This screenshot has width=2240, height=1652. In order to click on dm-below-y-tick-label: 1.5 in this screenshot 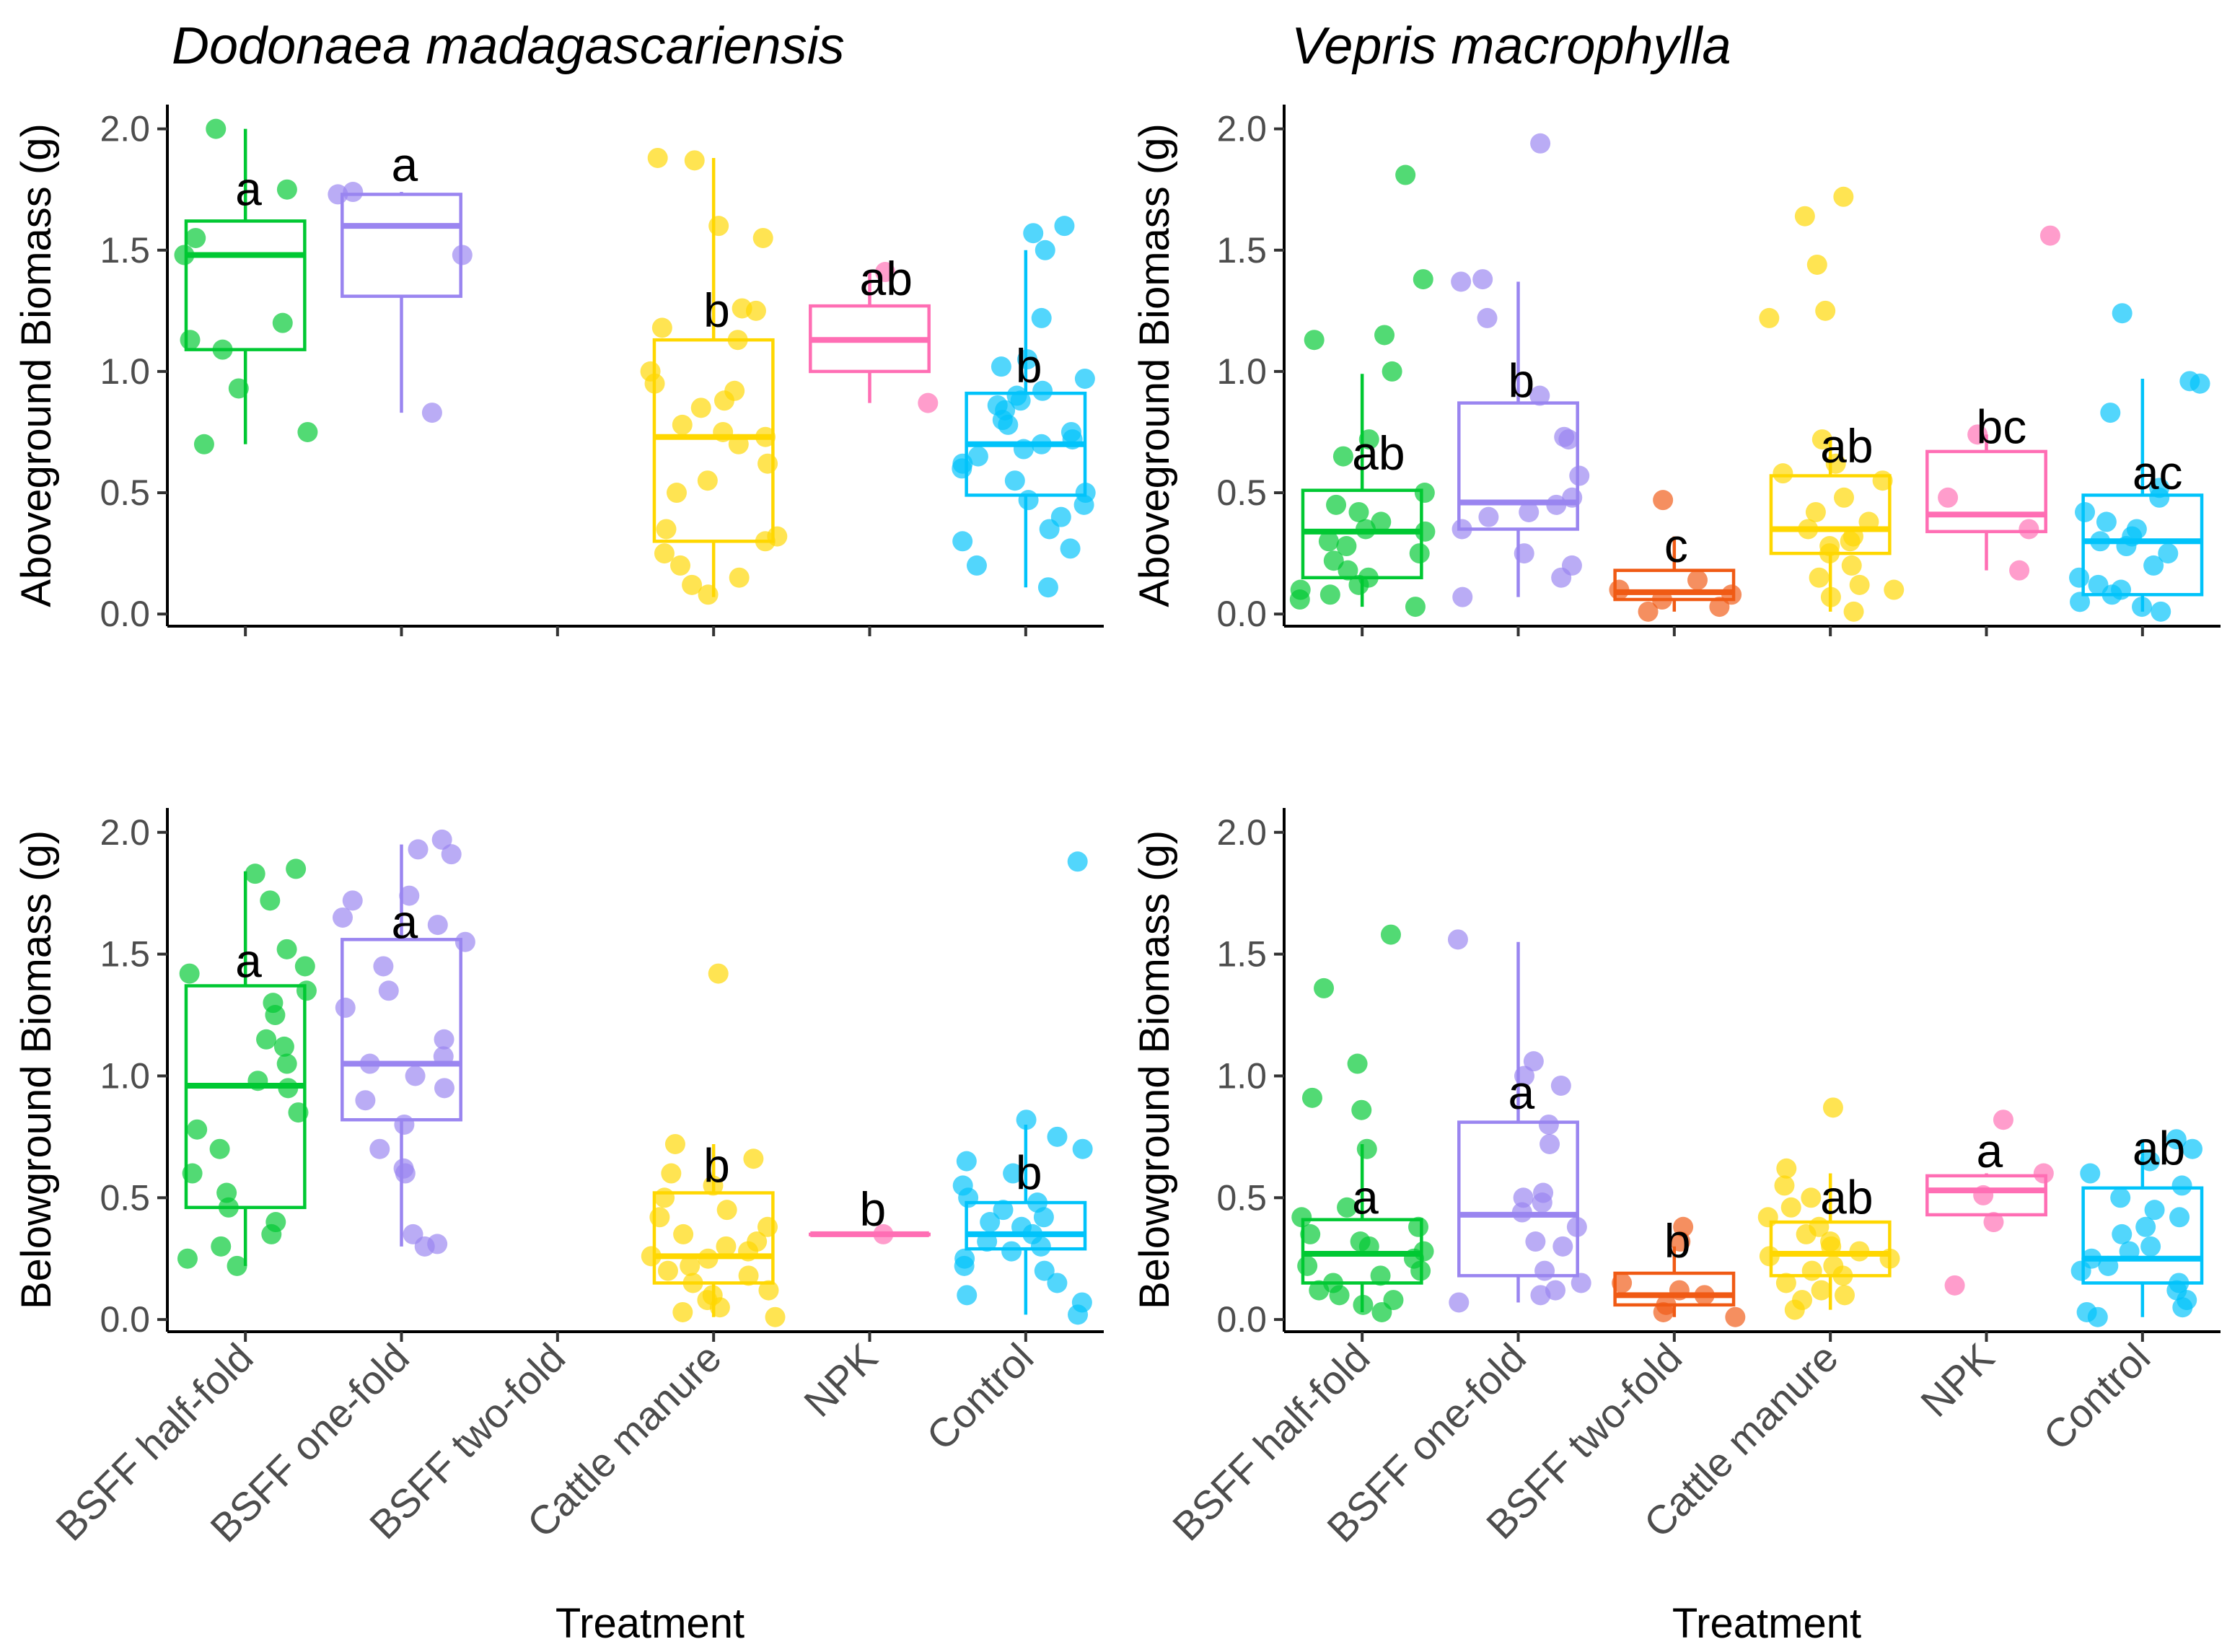, I will do `click(125, 954)`.